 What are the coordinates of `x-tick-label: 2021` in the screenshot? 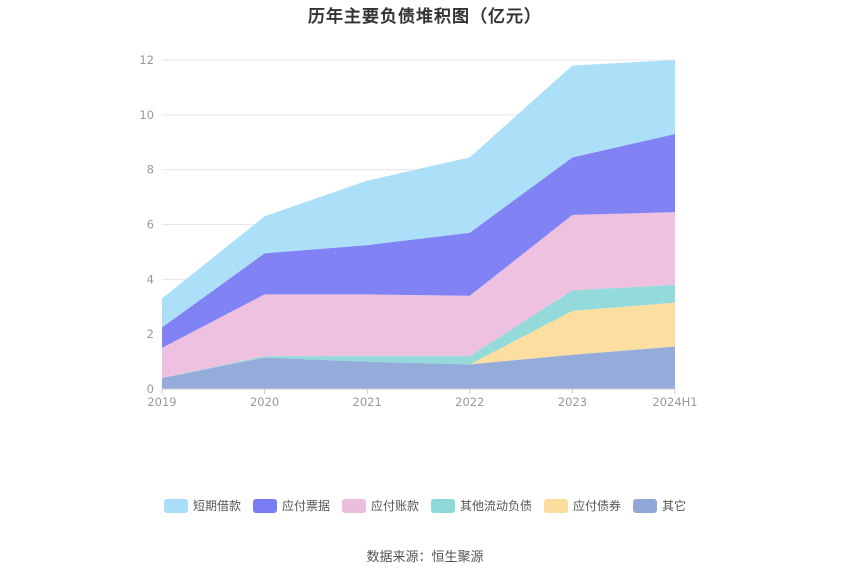 It's located at (367, 402).